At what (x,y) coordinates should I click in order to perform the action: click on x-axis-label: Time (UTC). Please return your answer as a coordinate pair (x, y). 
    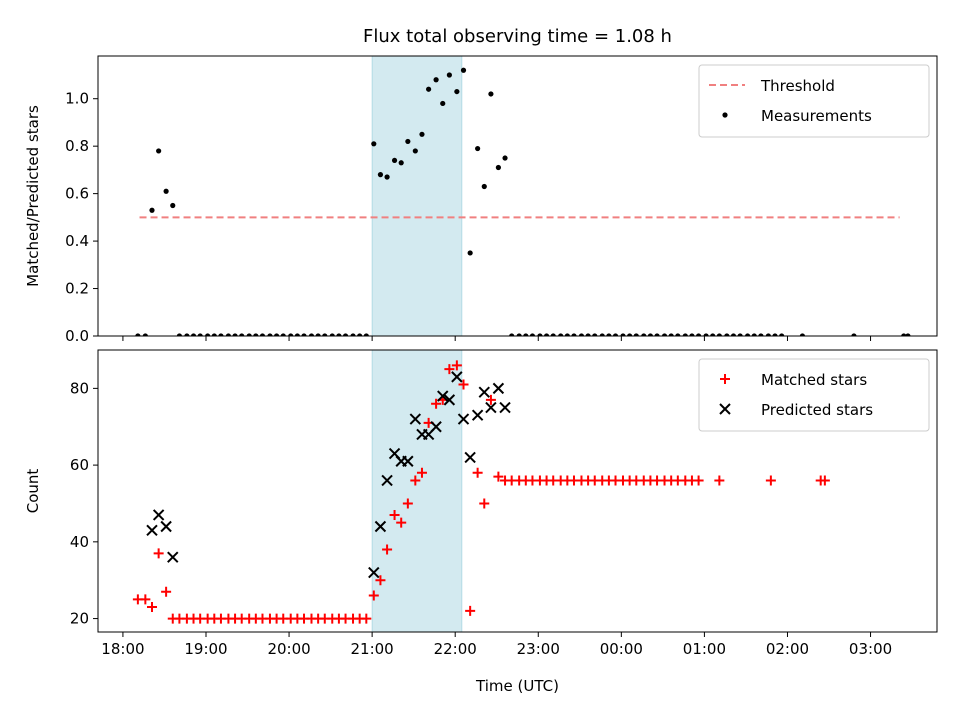
    Looking at the image, I should click on (517, 686).